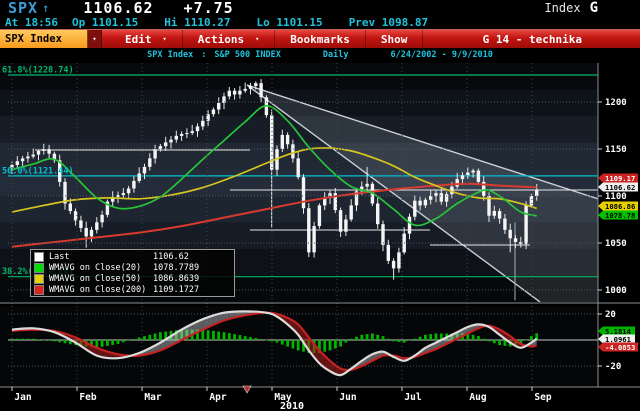 The height and width of the screenshot is (411, 640). What do you see at coordinates (274, 215) in the screenshot?
I see `wma200-line` at bounding box center [274, 215].